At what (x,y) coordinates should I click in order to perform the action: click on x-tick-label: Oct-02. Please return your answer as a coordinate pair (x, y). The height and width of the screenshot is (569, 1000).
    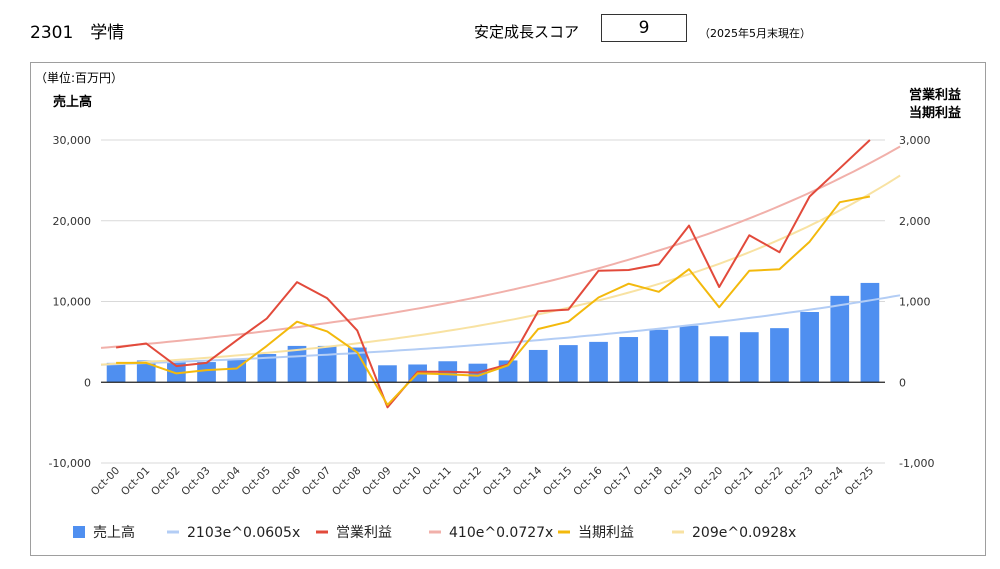
    Looking at the image, I should click on (165, 481).